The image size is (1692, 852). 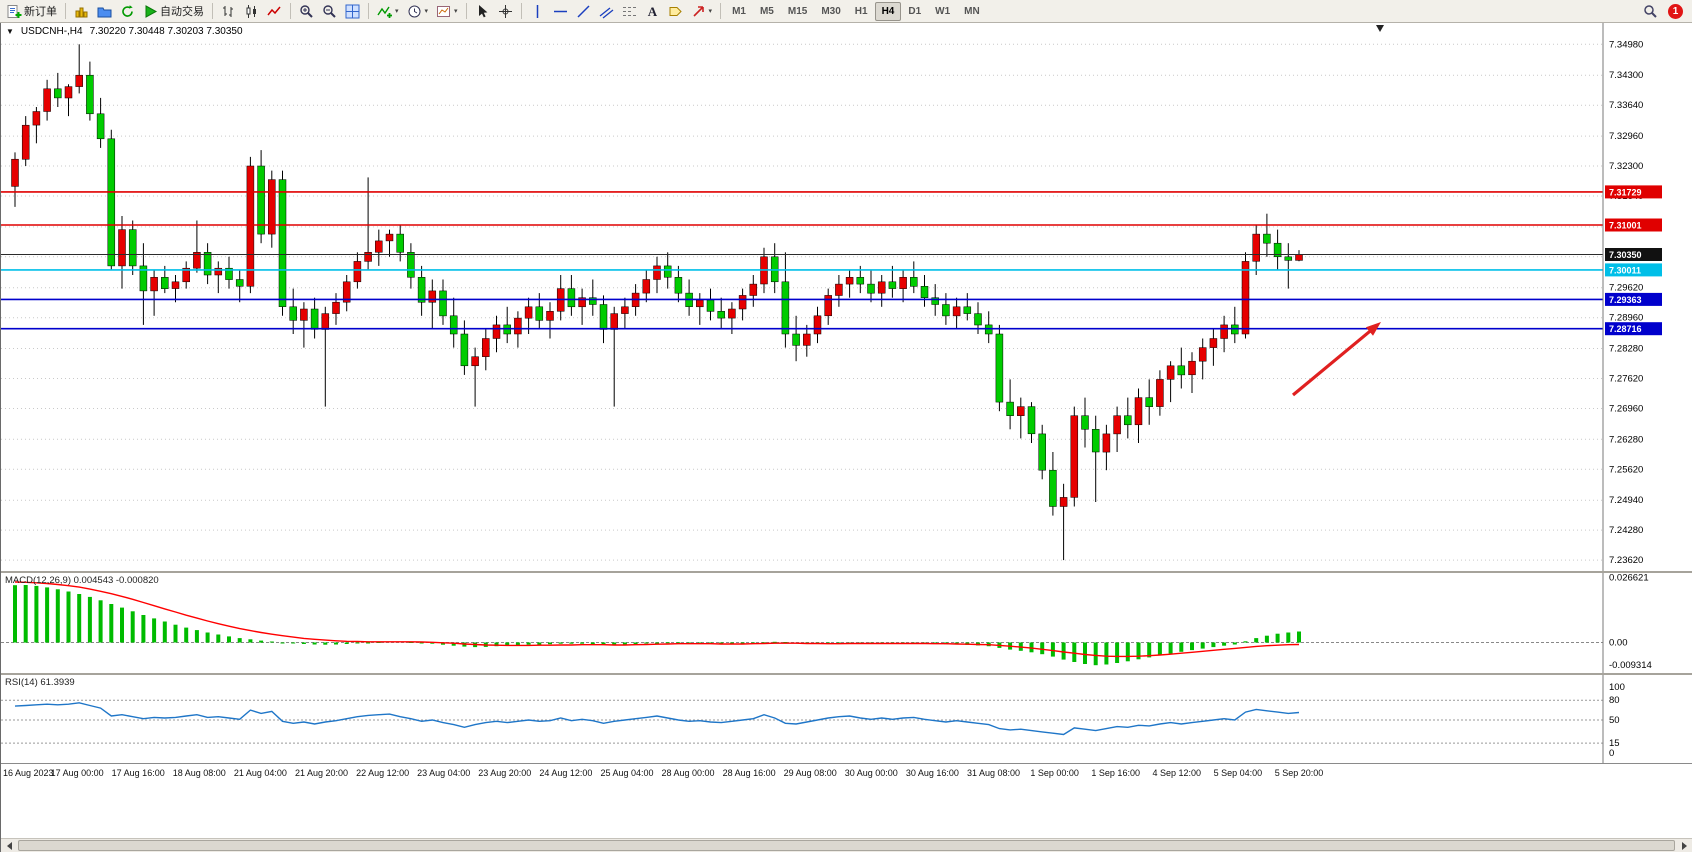 I want to click on time-label: 21 Aug 04:00, so click(x=260, y=773).